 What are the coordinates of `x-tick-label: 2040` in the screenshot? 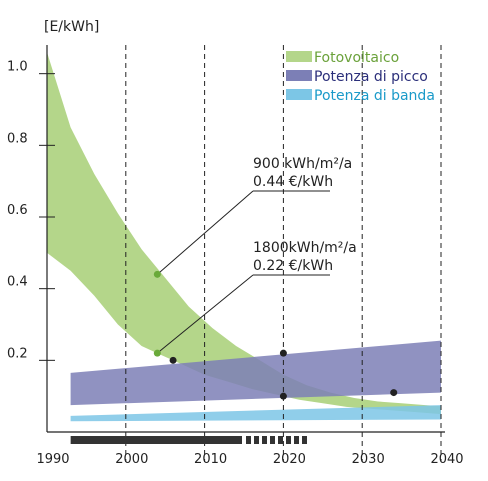 It's located at (446, 459).